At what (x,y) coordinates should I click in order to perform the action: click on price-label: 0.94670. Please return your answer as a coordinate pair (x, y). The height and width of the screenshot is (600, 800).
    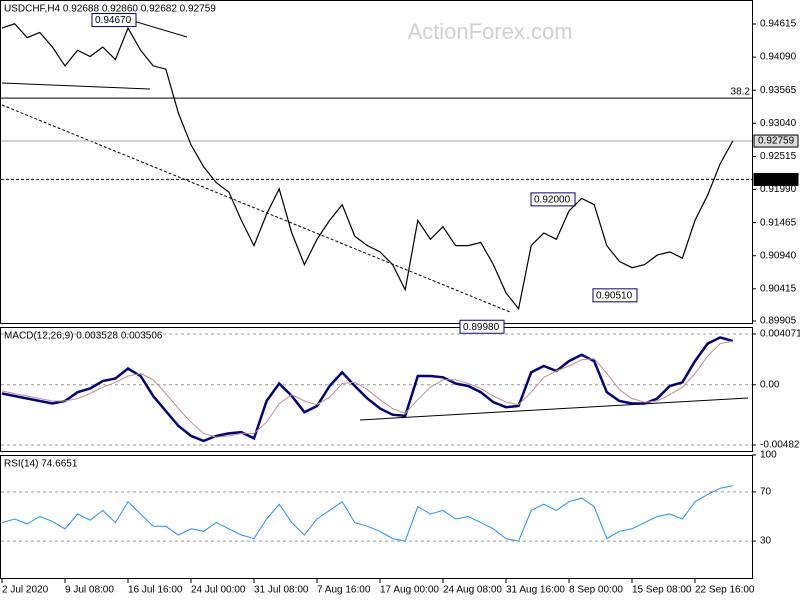
    Looking at the image, I should click on (113, 20).